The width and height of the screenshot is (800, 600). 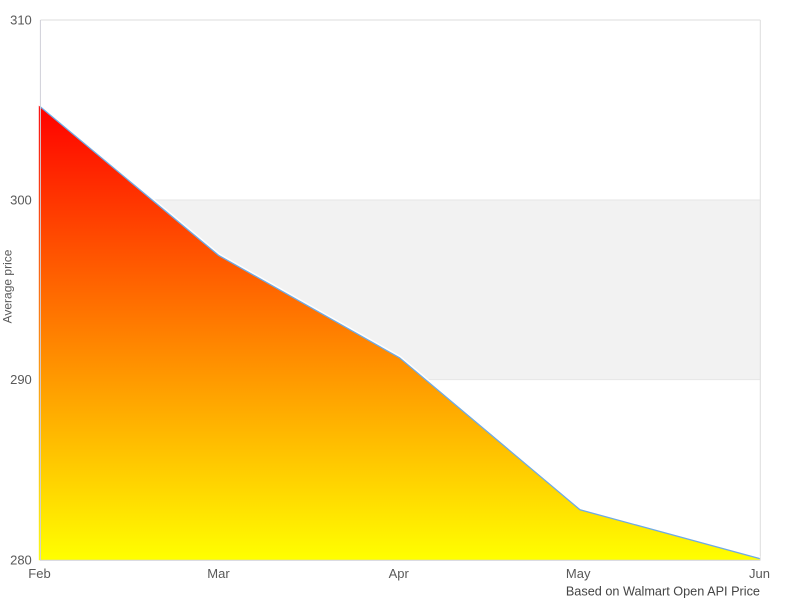 What do you see at coordinates (21, 379) in the screenshot?
I see `svg-text: 290` at bounding box center [21, 379].